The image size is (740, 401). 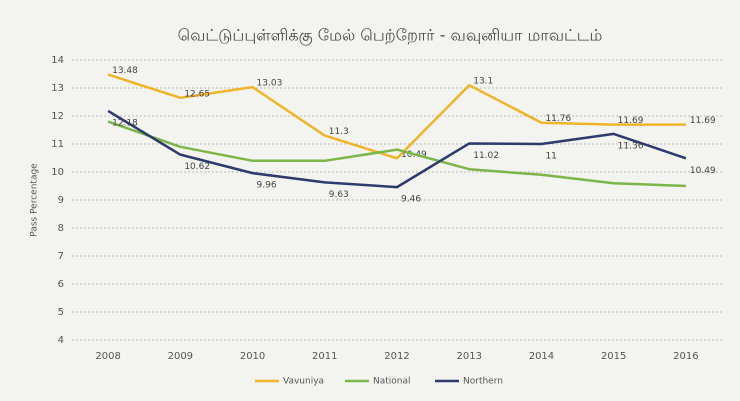 I want to click on y-tick-label: 11, so click(x=57, y=144).